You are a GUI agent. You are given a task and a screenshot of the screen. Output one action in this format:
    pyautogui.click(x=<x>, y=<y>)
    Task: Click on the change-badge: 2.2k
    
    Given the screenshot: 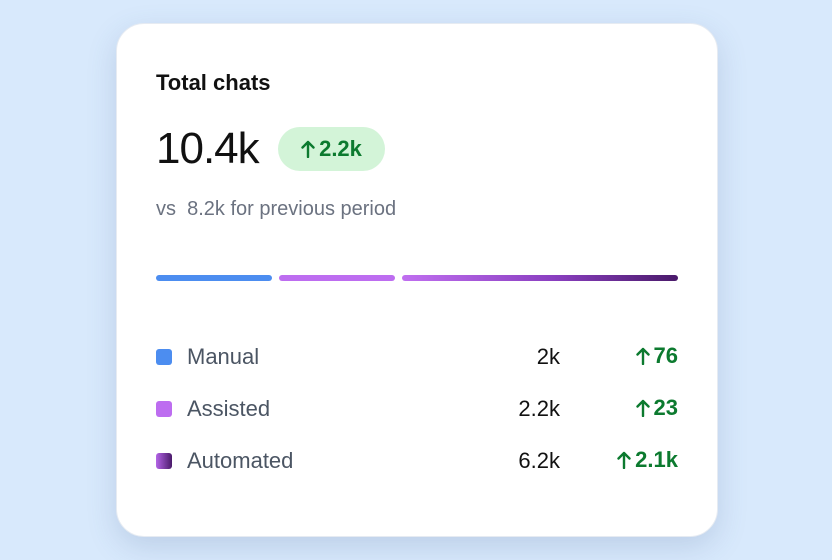 What is the action you would take?
    pyautogui.click(x=331, y=149)
    